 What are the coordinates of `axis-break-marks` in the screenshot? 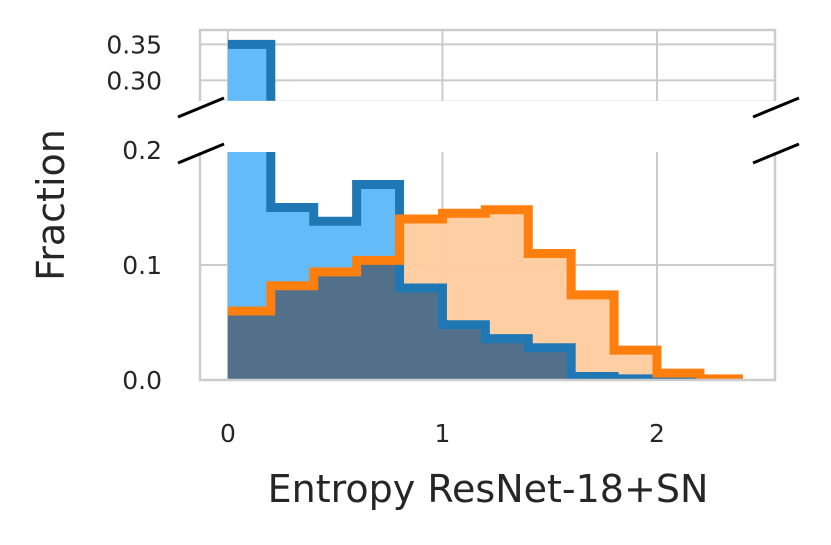 It's located at (488, 130).